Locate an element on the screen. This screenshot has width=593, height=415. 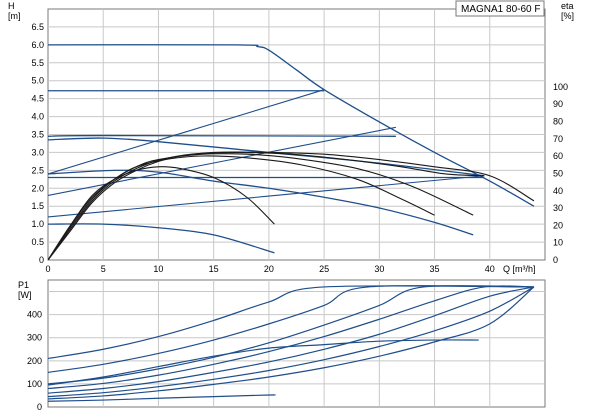
head-tick-label: 1.5 is located at coordinates (37, 206).